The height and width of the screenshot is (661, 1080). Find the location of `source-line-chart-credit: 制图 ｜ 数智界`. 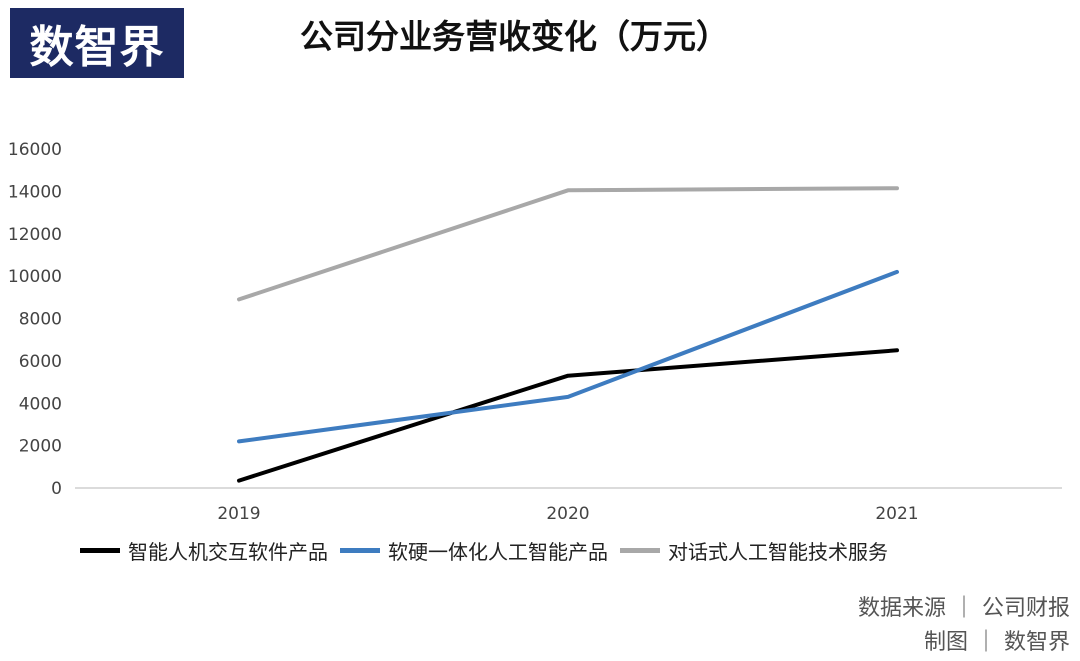

source-line-chart-credit: 制图 ｜ 数智界 is located at coordinates (997, 642).